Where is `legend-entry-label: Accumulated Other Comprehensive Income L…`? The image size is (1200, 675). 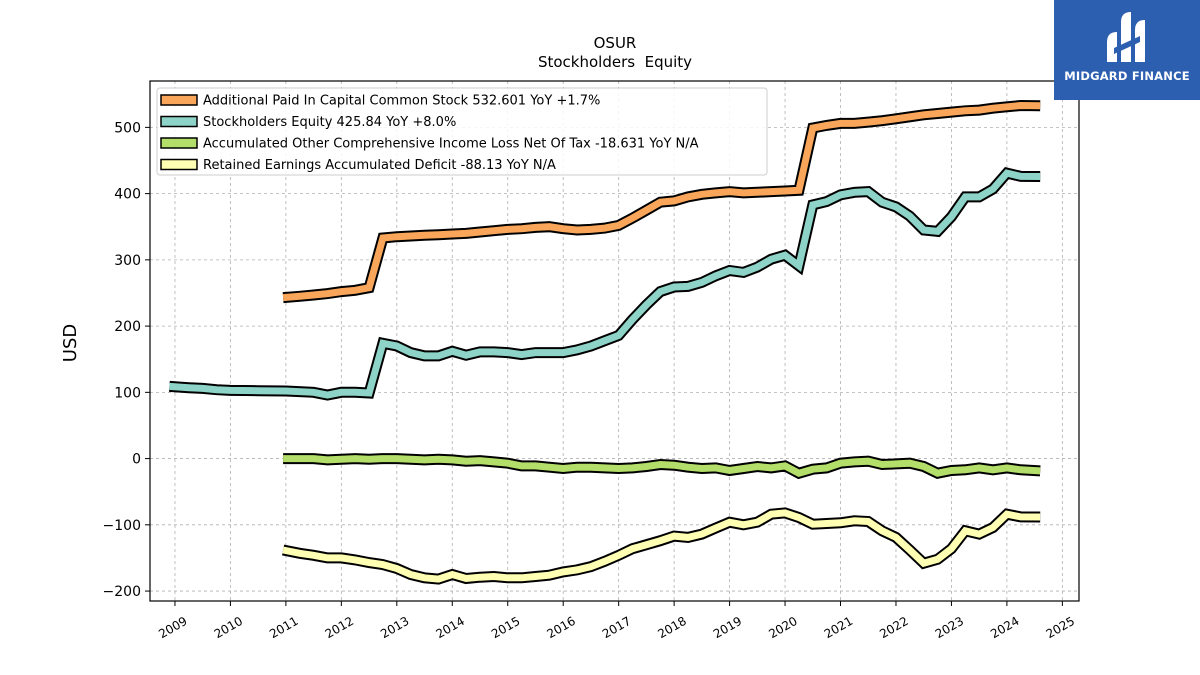
legend-entry-label: Accumulated Other Comprehensive Income L… is located at coordinates (451, 144).